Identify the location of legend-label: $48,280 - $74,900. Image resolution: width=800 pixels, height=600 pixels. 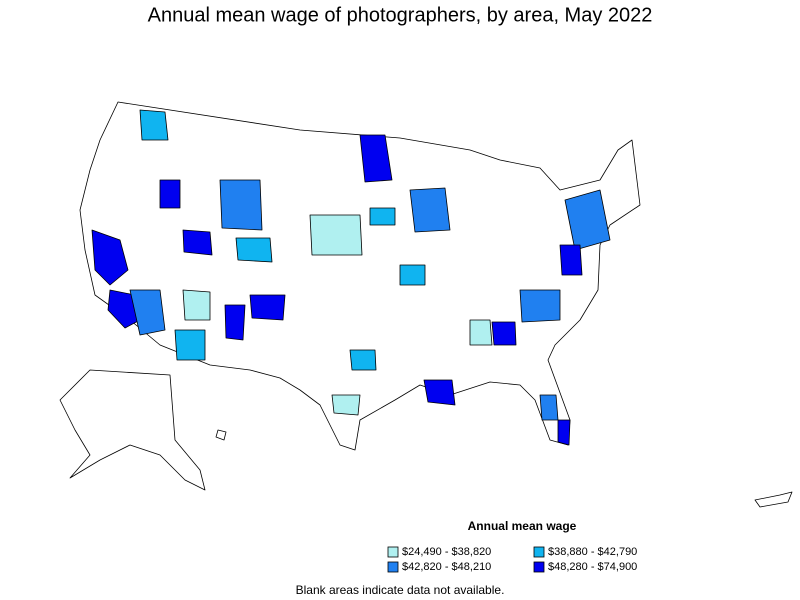
(592, 567).